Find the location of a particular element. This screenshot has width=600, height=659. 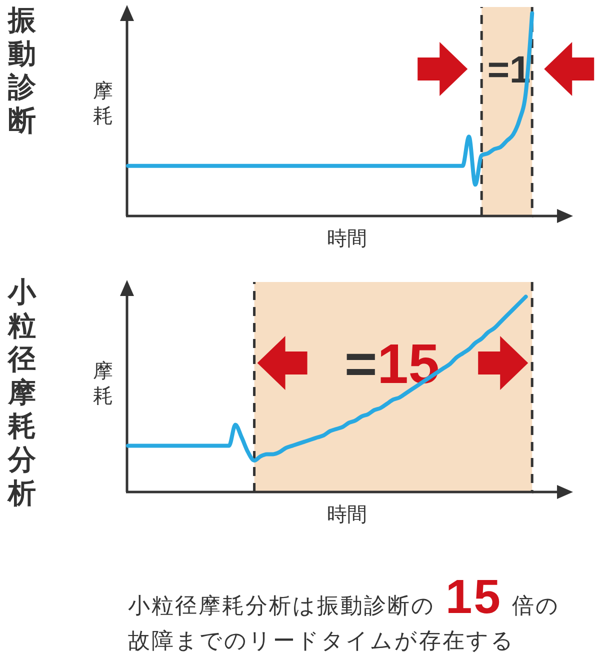

text: 小粒径摩耗分析 is located at coordinates (22, 393).